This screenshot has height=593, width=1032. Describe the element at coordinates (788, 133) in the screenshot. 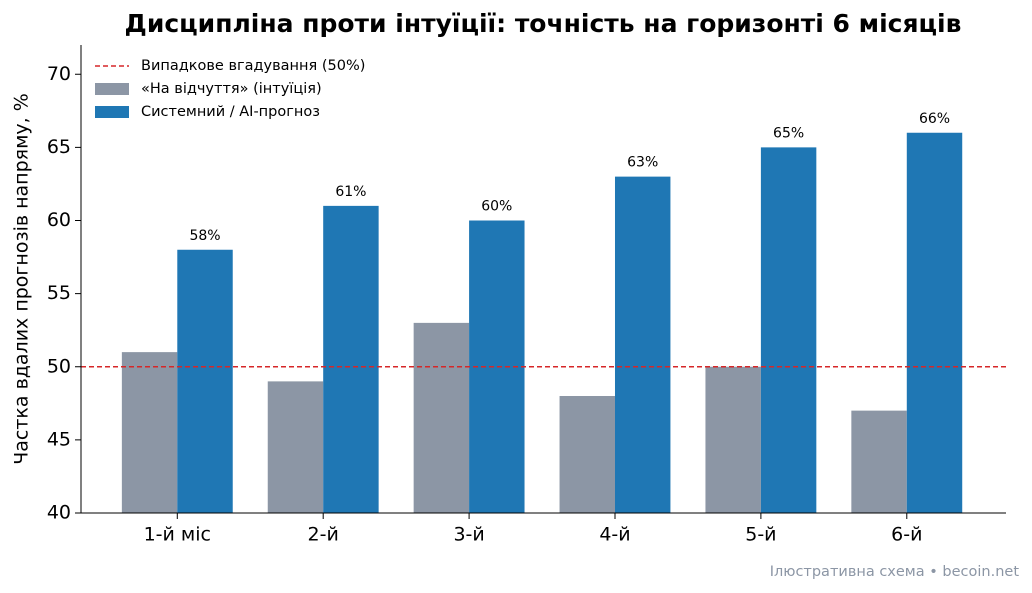

I see `value-label: 65%` at that location.